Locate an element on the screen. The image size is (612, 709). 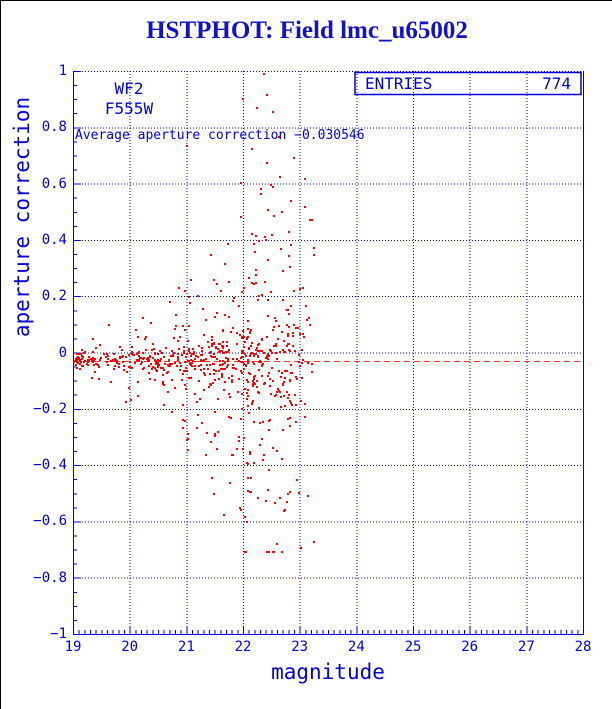
entries-box is located at coordinates (468, 83).